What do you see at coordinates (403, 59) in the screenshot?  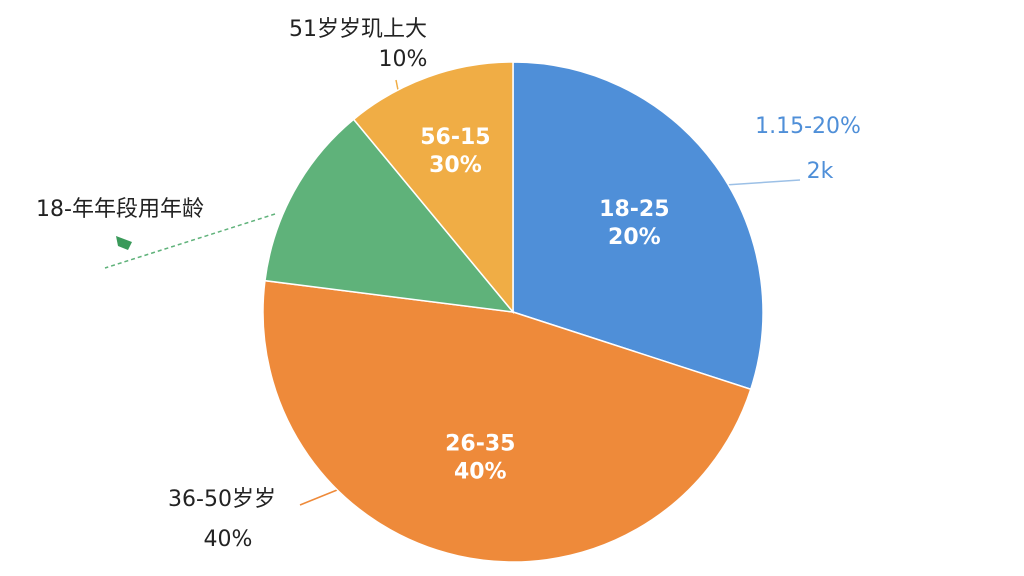 I see `annotation: 10%` at bounding box center [403, 59].